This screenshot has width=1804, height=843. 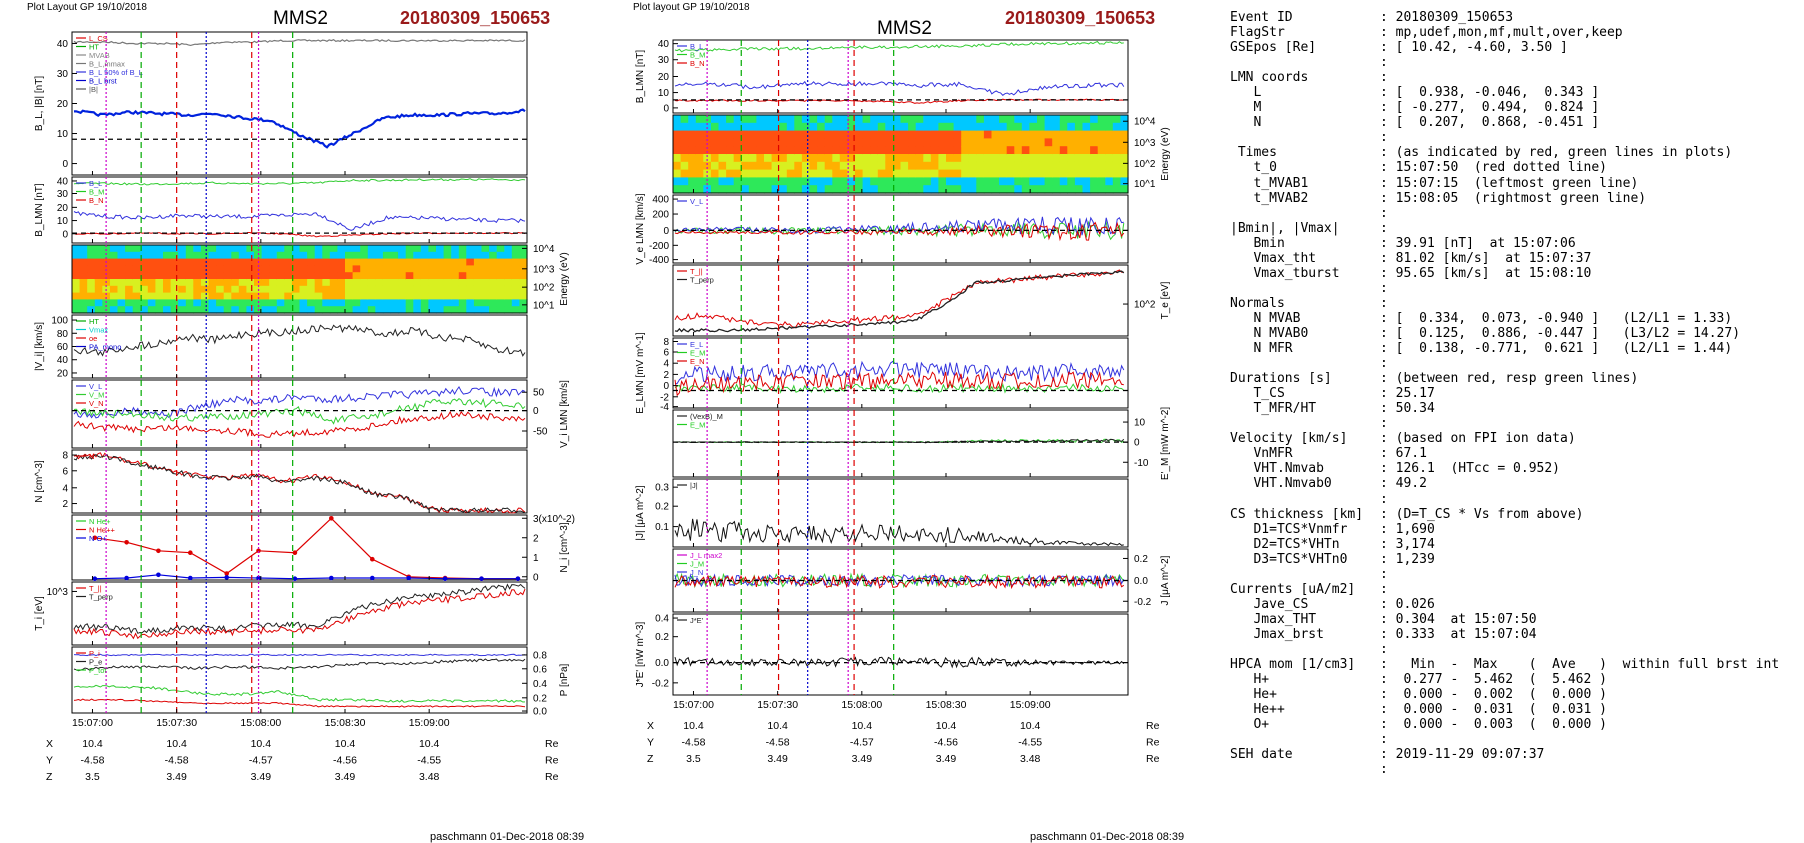 What do you see at coordinates (552, 777) in the screenshot?
I see `left-position-unit: Re` at bounding box center [552, 777].